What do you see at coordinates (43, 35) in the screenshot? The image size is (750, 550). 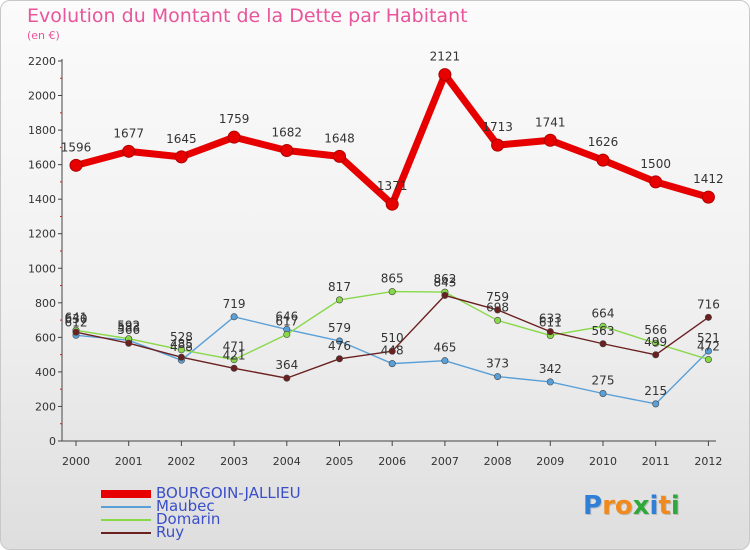 I see `chart-subtitle: (en €)` at bounding box center [43, 35].